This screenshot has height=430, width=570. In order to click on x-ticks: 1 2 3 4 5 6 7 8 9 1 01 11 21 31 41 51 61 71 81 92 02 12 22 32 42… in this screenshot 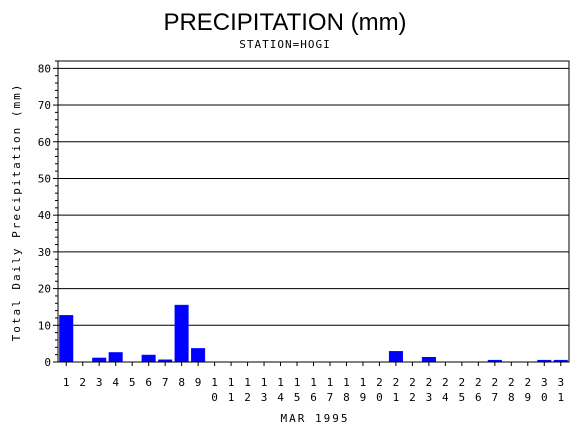, I will do `click(313, 383)`.